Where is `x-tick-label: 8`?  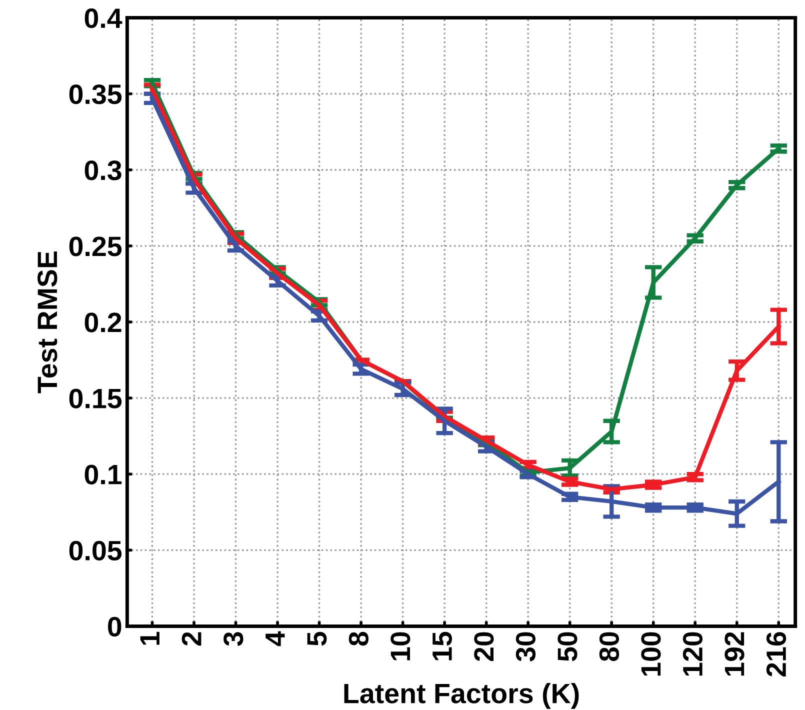
x-tick-label: 8 is located at coordinates (358, 639).